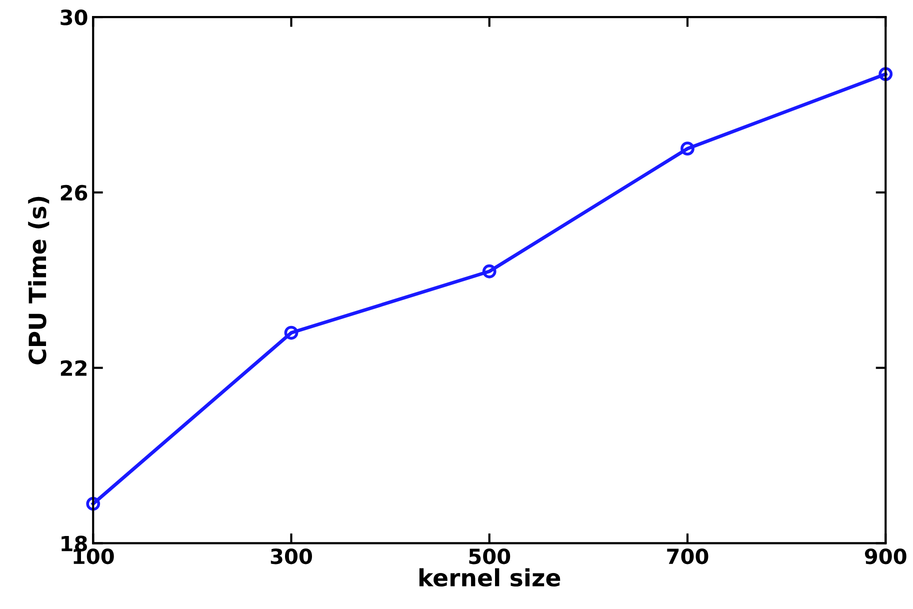  Describe the element at coordinates (74, 192) in the screenshot. I see `y-tick-label: 26` at that location.